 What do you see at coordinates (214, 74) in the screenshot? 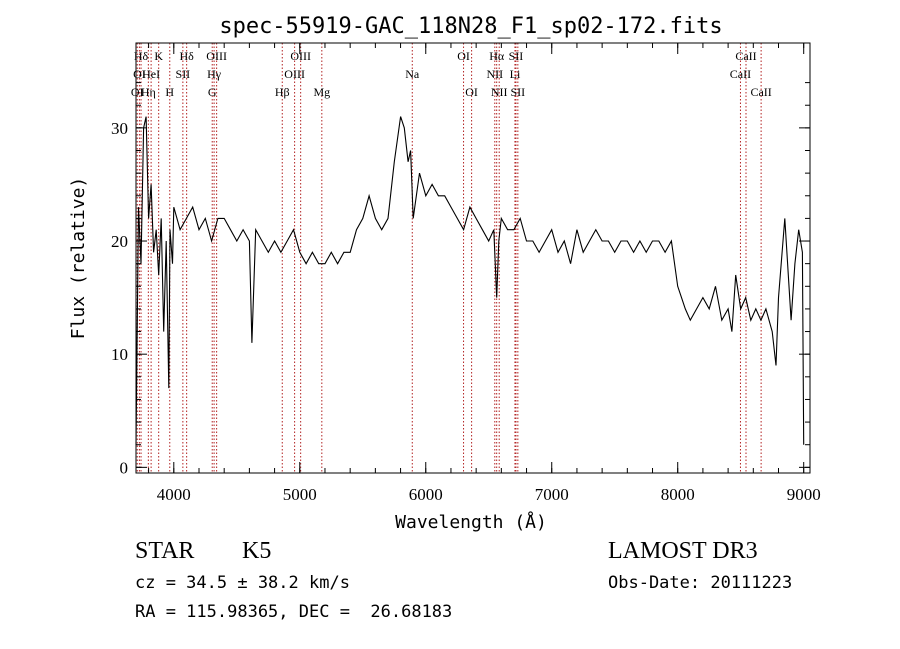
I see `line-label: Hγ` at bounding box center [214, 74].